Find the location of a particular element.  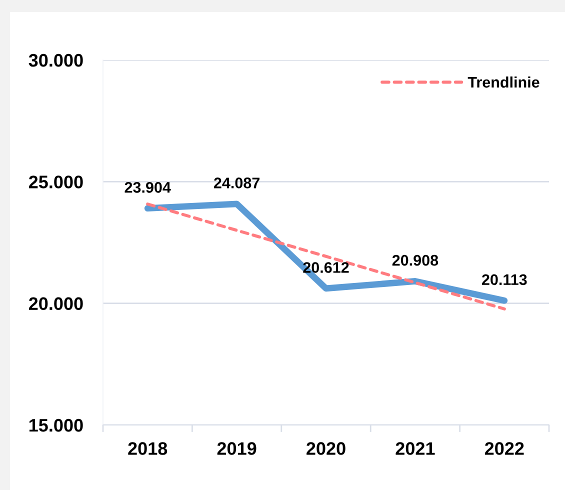

y-tick-label: 15.000 is located at coordinates (56, 425).